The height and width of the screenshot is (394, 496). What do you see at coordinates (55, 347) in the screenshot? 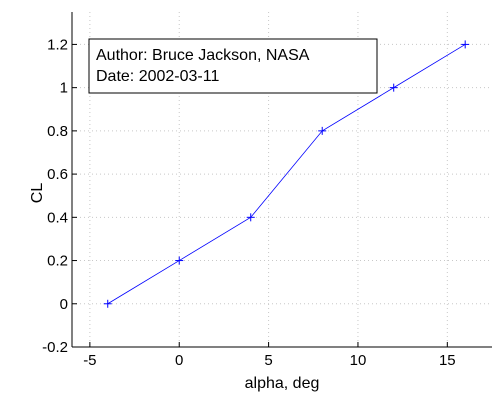
I see `y-tick-label-0: -0.2` at bounding box center [55, 347].